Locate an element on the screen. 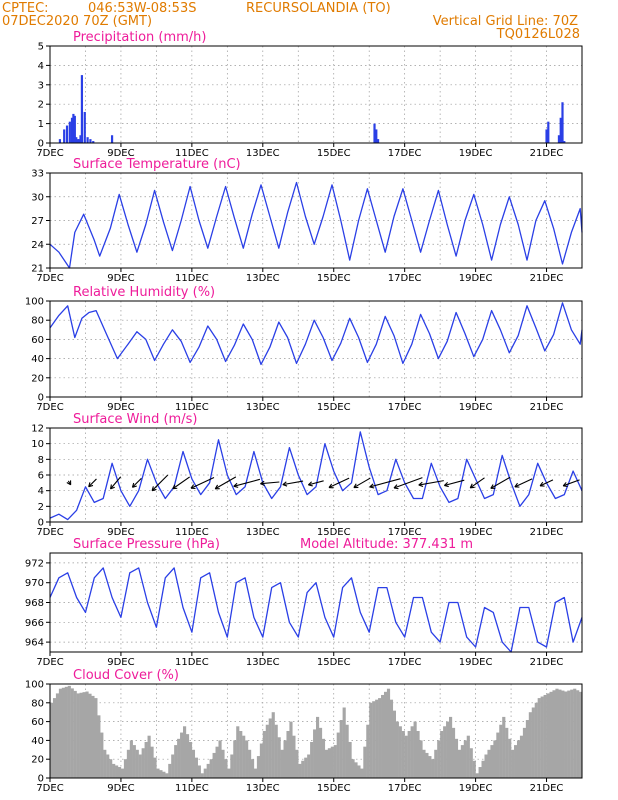 The image size is (618, 800). x-tick-label: 13DEC is located at coordinates (263, 278).